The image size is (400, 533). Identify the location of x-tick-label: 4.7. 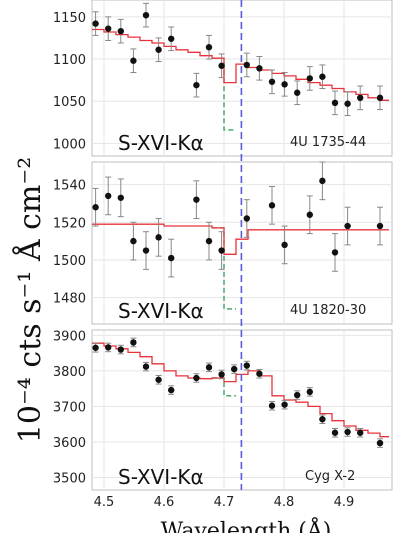
(224, 502).